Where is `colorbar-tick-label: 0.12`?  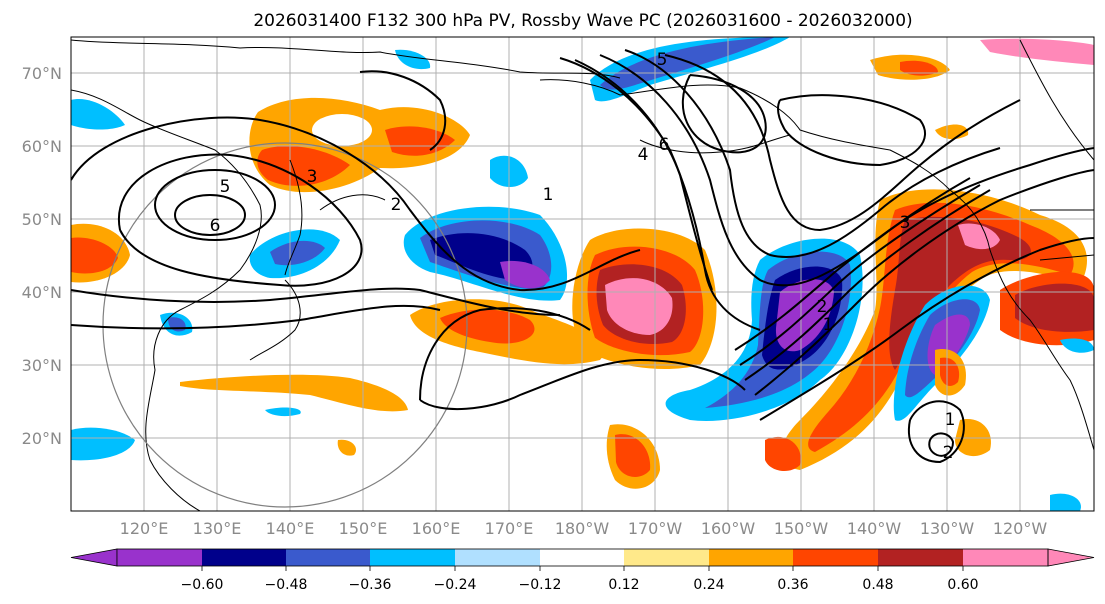
colorbar-tick-label: 0.12 is located at coordinates (623, 585).